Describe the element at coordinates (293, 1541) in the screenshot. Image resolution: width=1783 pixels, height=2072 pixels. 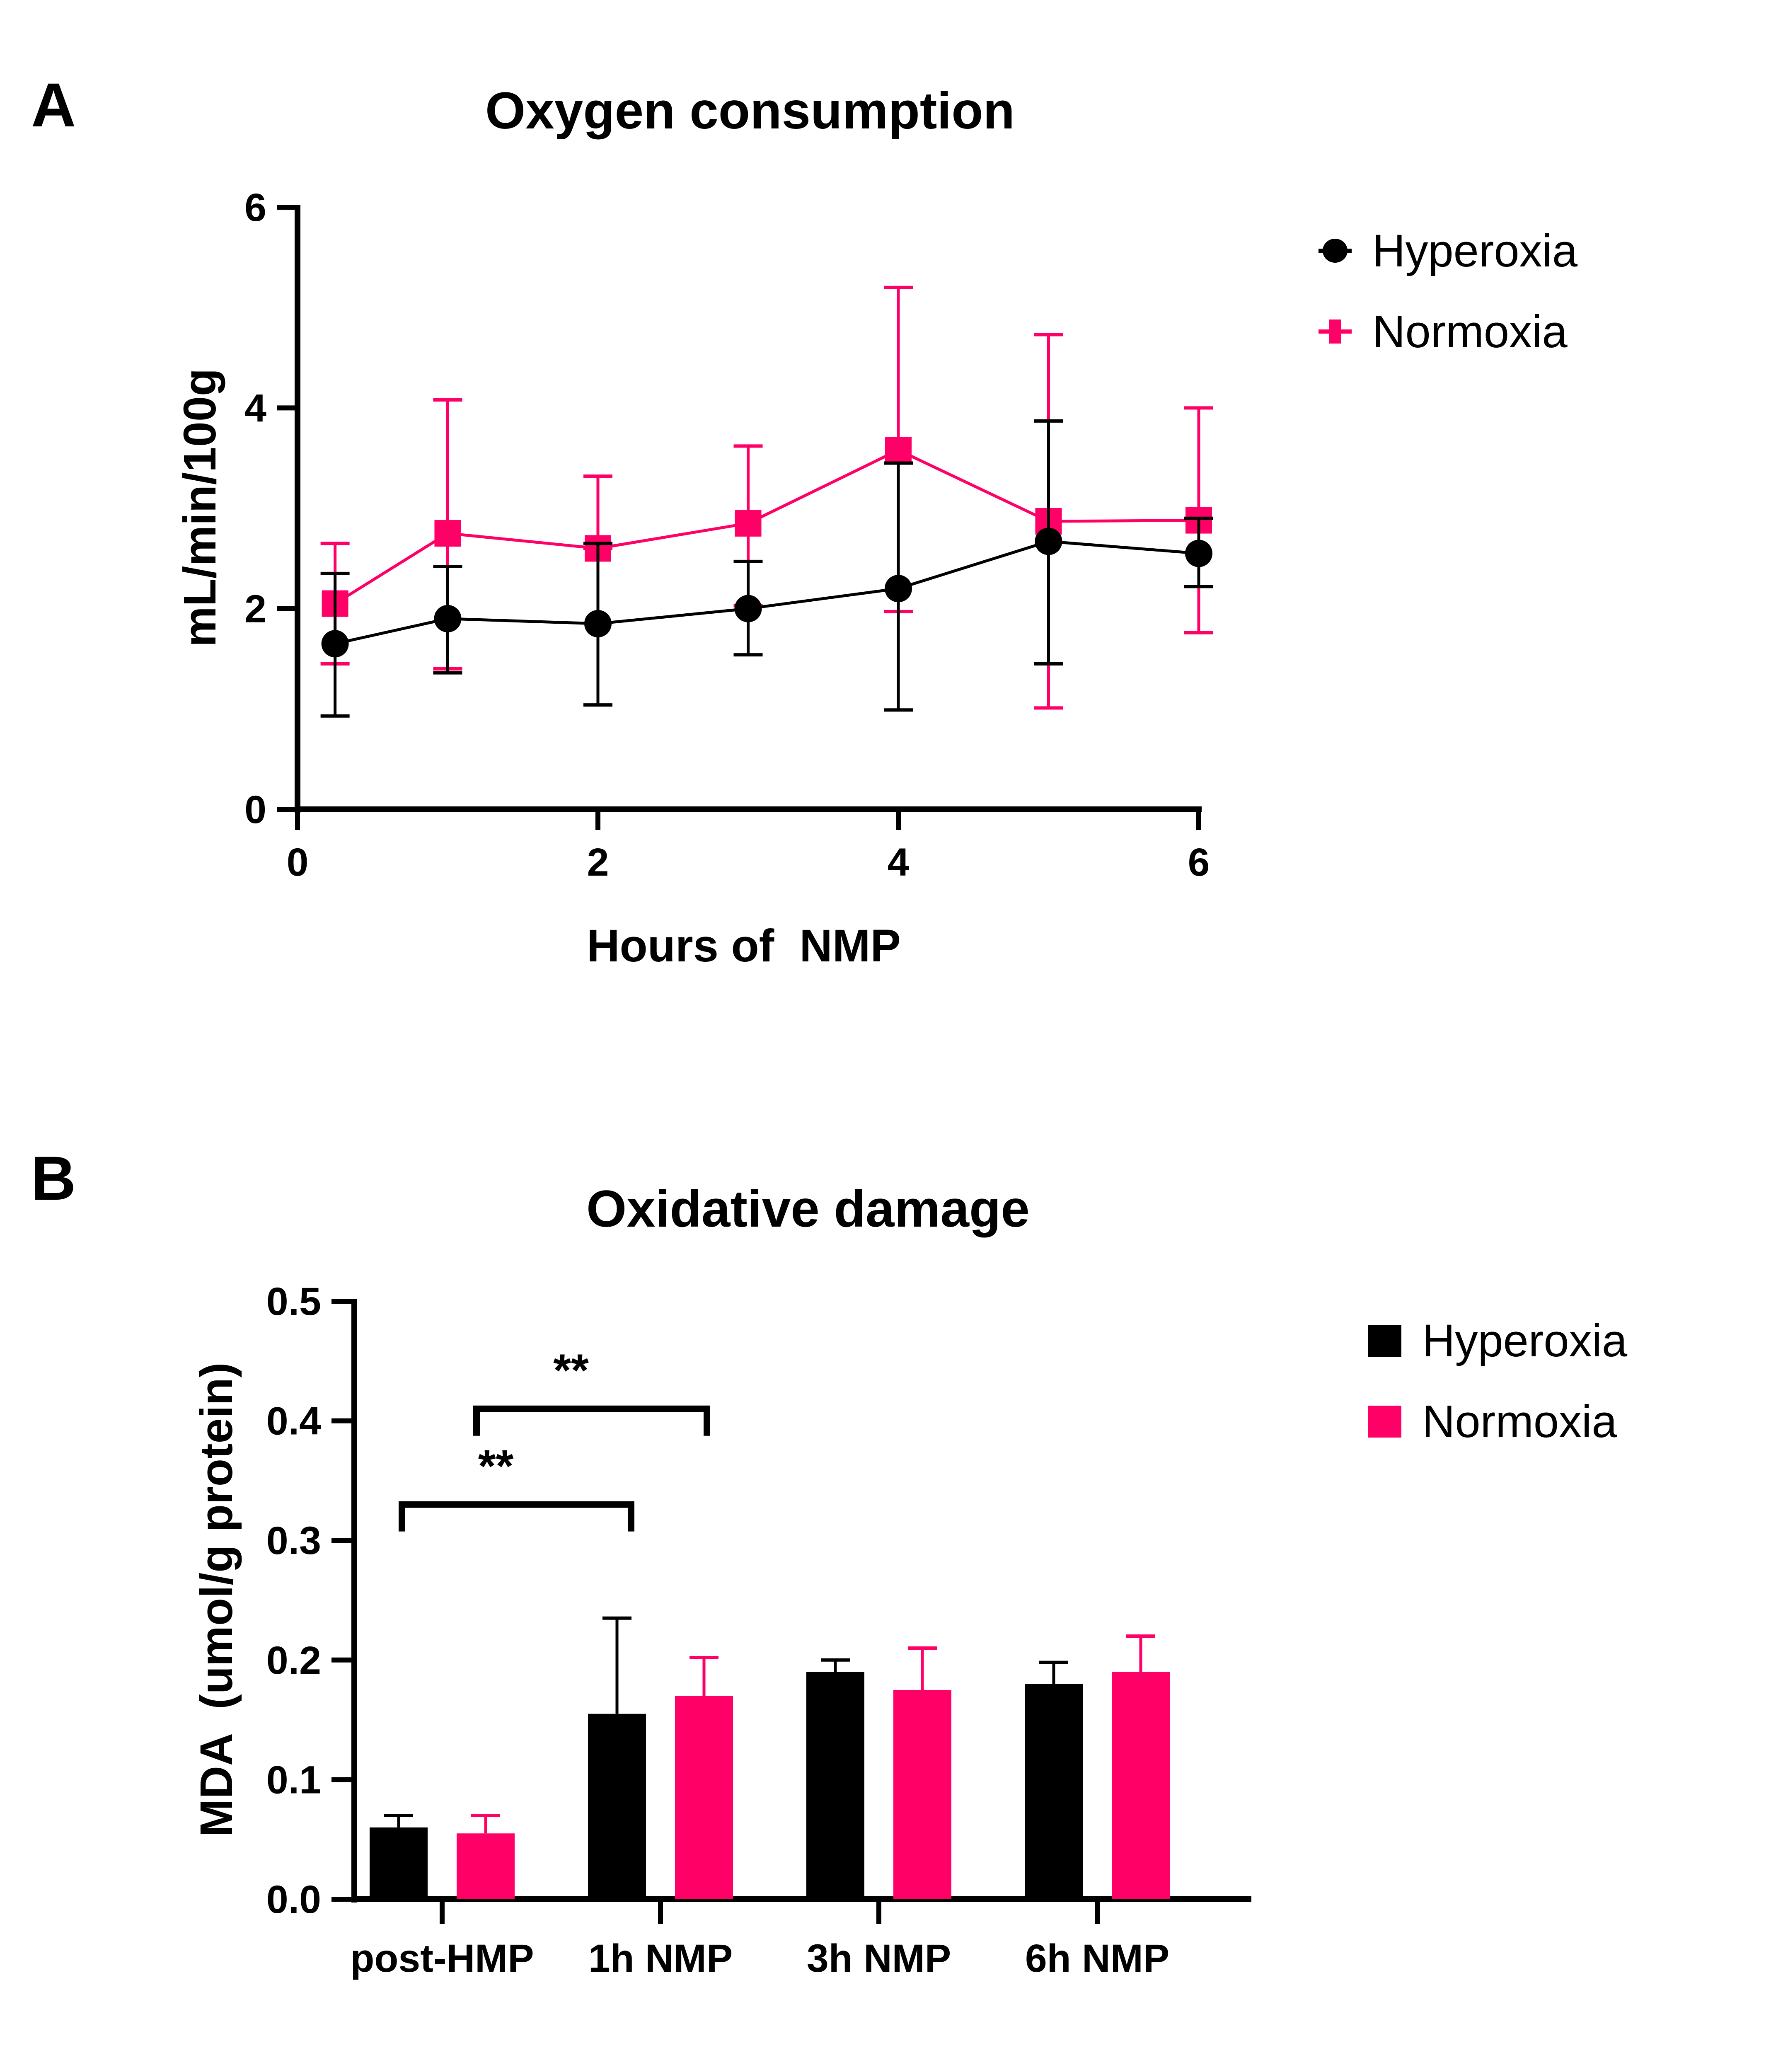
I see `y-tick-label: 0.3` at that location.